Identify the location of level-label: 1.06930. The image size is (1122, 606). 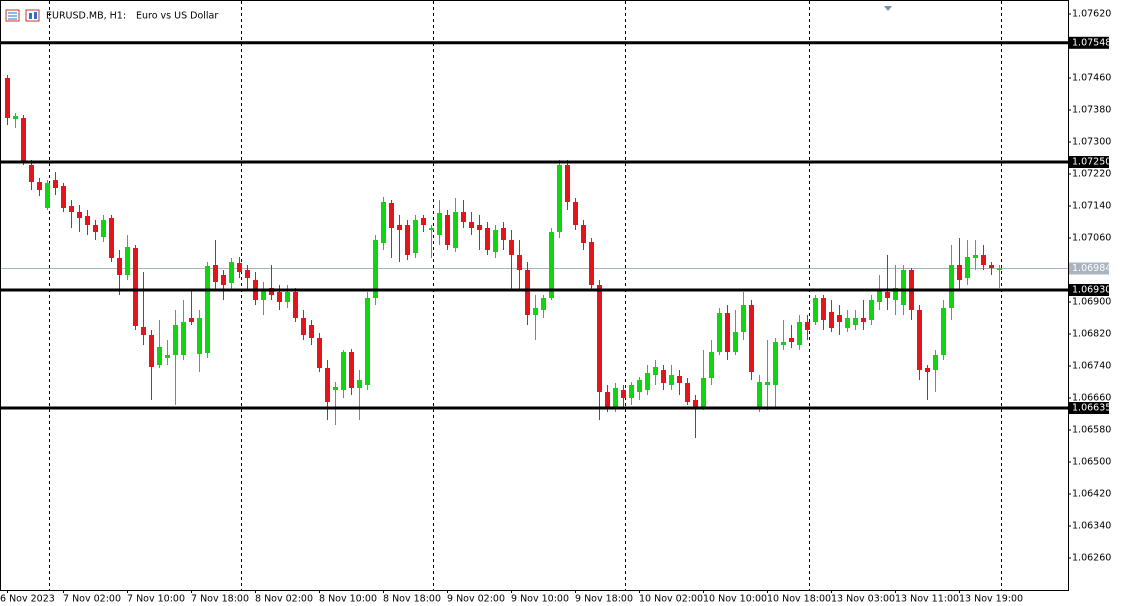
(1091, 290).